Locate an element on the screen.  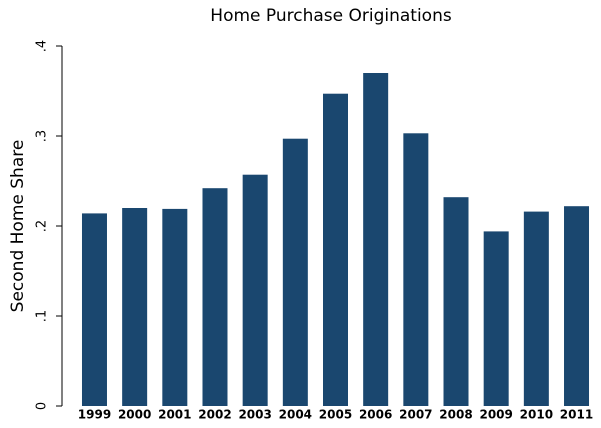
x-tick-label: 2002 is located at coordinates (214, 415).